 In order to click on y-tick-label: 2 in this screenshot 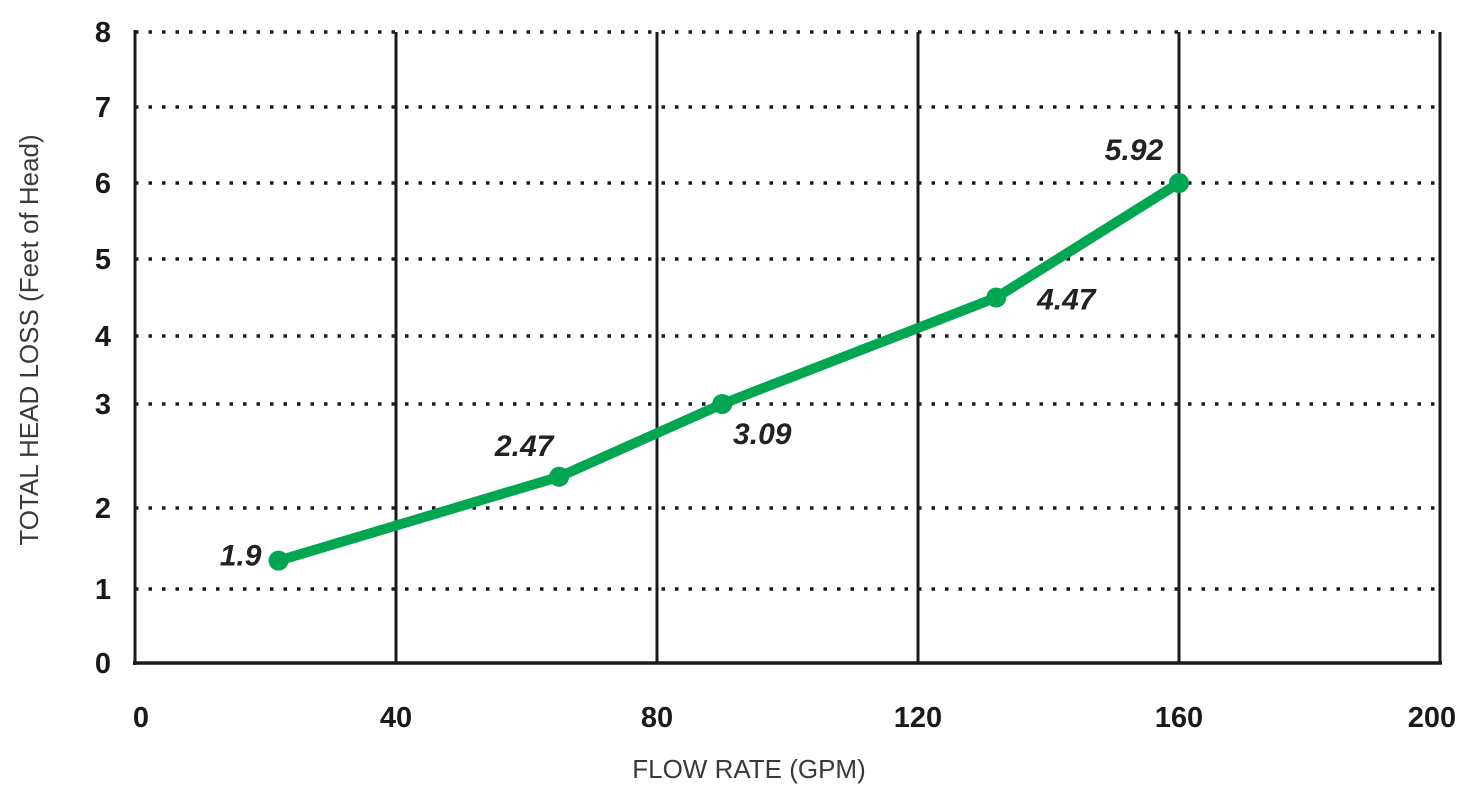, I will do `click(103, 509)`.